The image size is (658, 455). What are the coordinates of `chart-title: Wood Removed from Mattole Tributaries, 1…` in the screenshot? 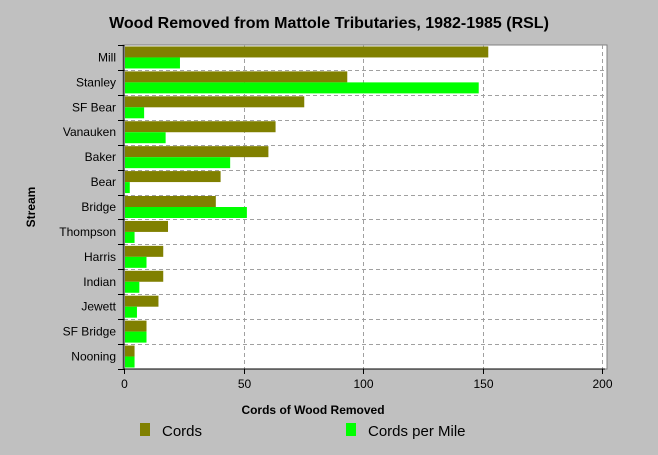 It's located at (329, 23).